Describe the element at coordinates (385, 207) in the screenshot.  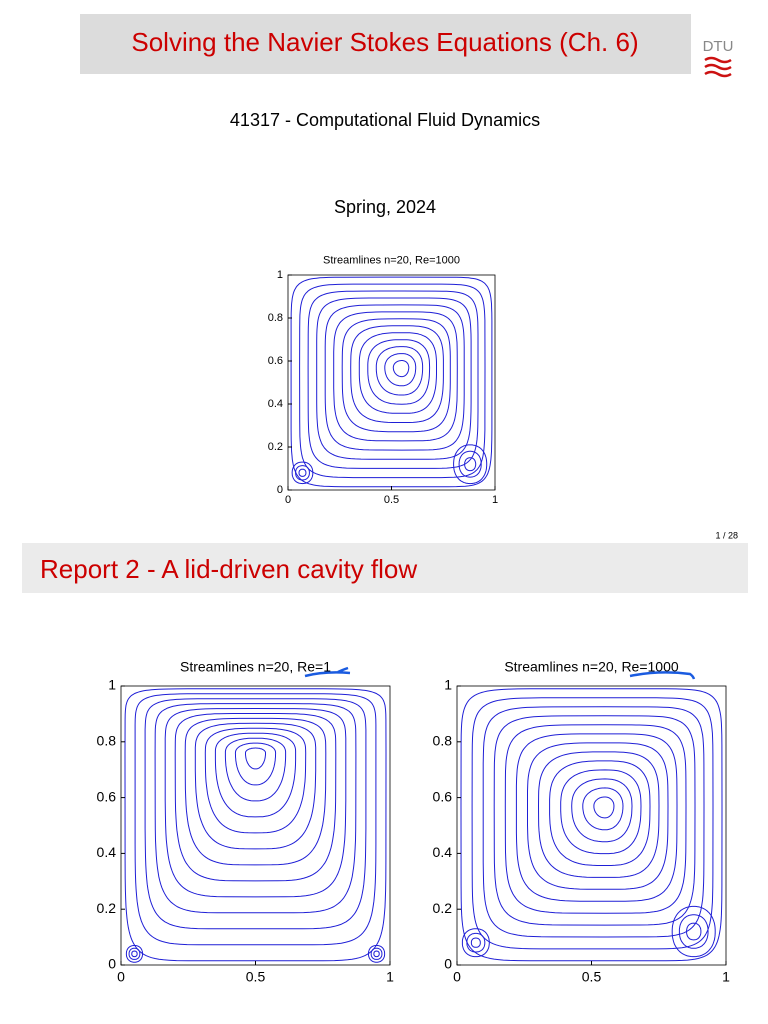
I see `term: Spring, 2024` at that location.